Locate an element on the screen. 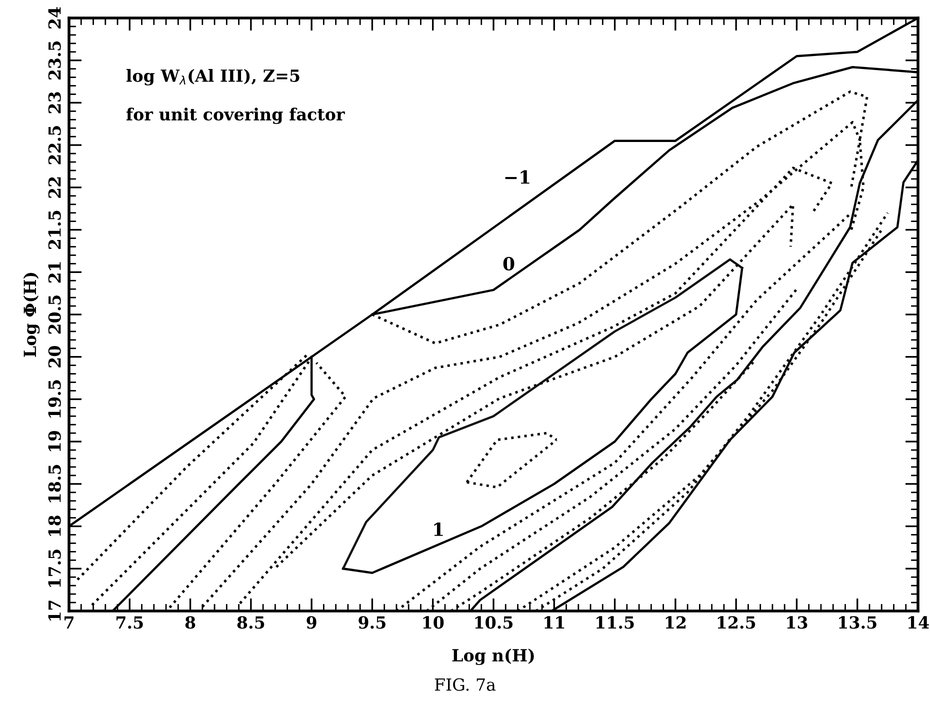  x-tick-label: 12.5 is located at coordinates (737, 622).